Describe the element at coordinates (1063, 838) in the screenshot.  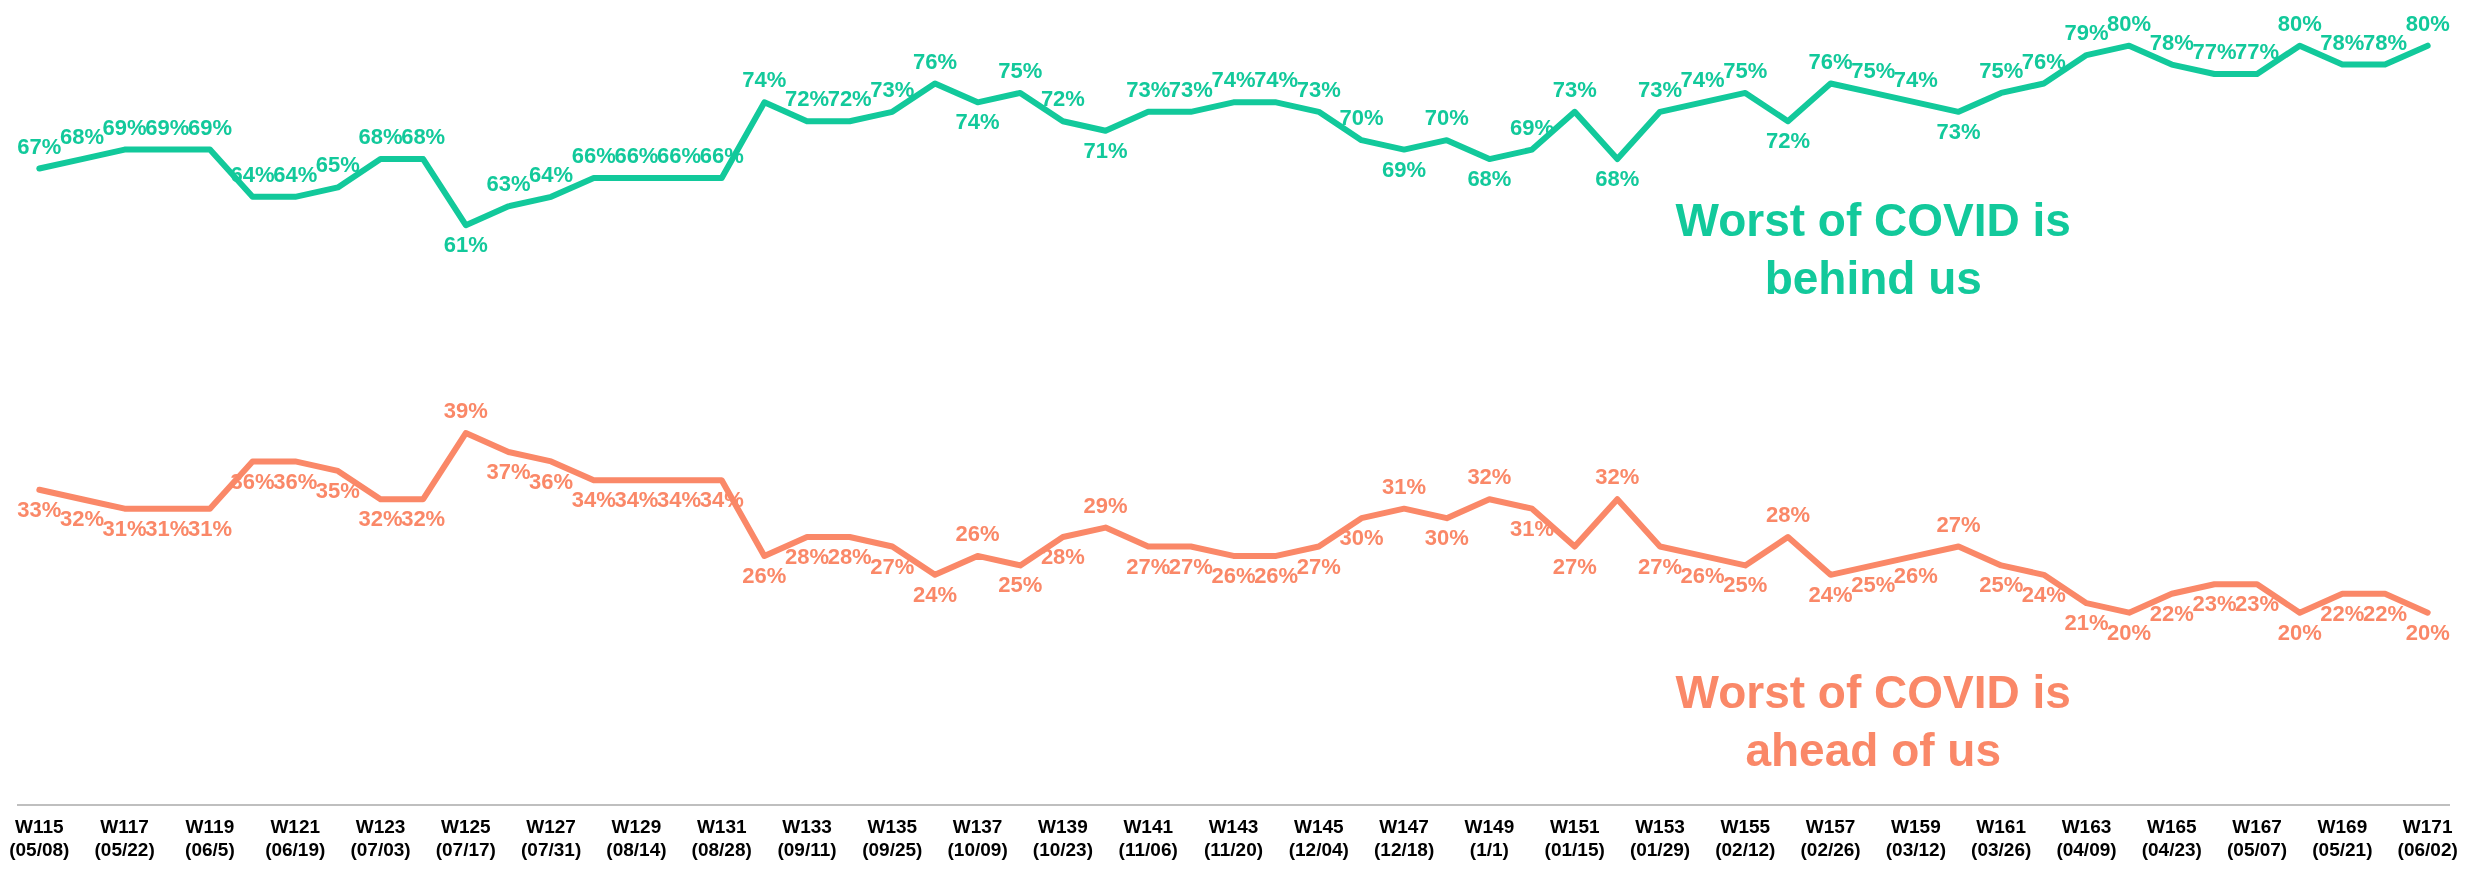
I see `x-tick-label: W139 (10/23)` at that location.